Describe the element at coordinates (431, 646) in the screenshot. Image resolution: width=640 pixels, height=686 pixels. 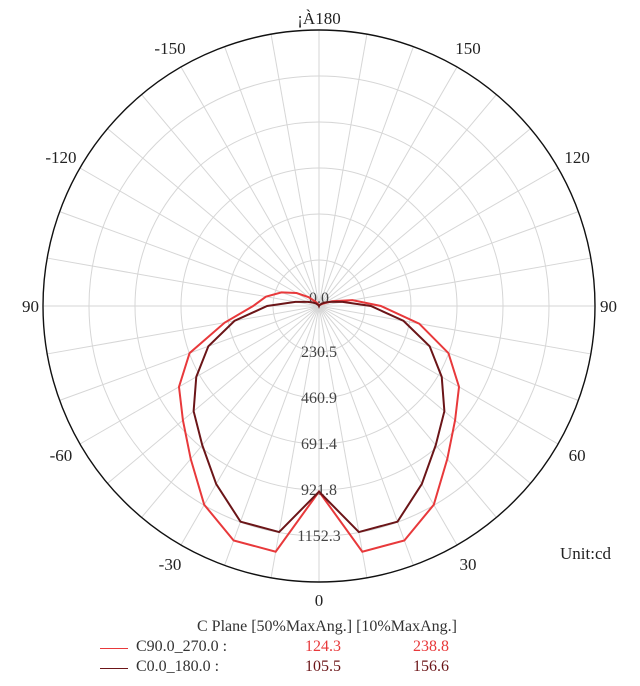
I see `legend-beam10-c90: 238.8` at that location.